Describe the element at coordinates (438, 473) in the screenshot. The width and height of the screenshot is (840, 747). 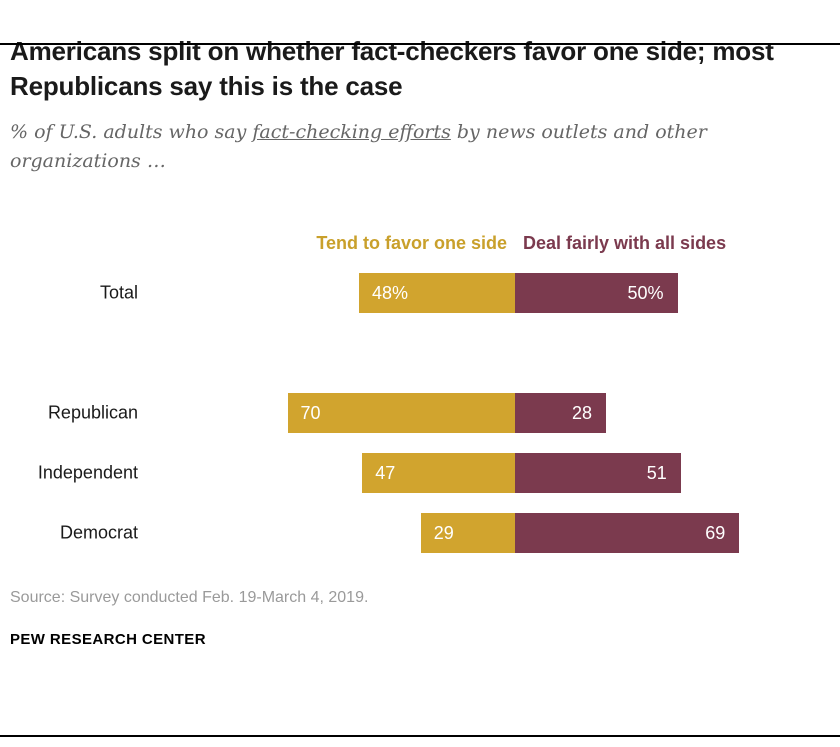
I see `favor-bar: 47` at that location.